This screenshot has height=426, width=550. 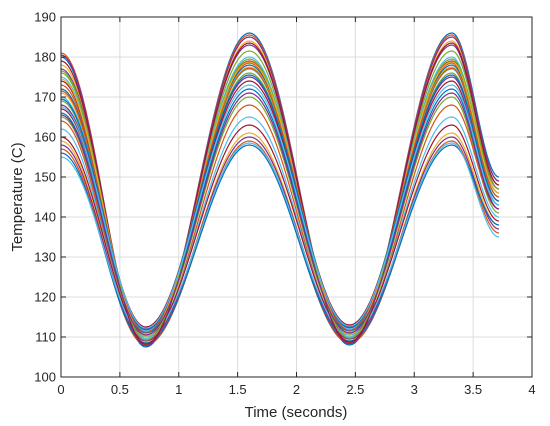 I want to click on x-tick-label: 3.5, so click(x=473, y=389).